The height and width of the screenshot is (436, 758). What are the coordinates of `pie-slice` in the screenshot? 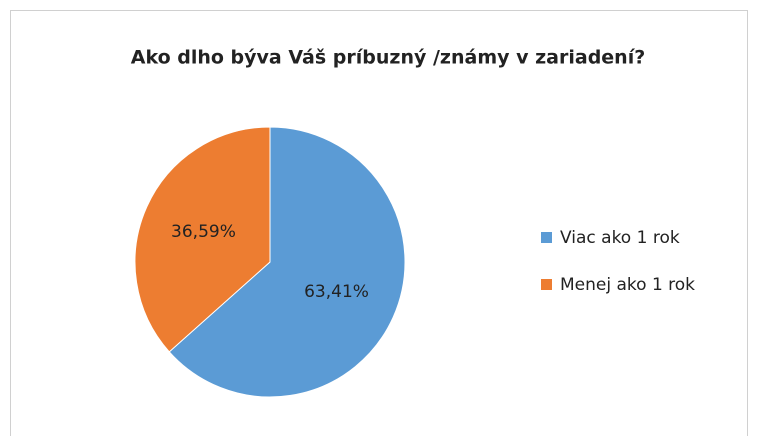 It's located at (202, 239).